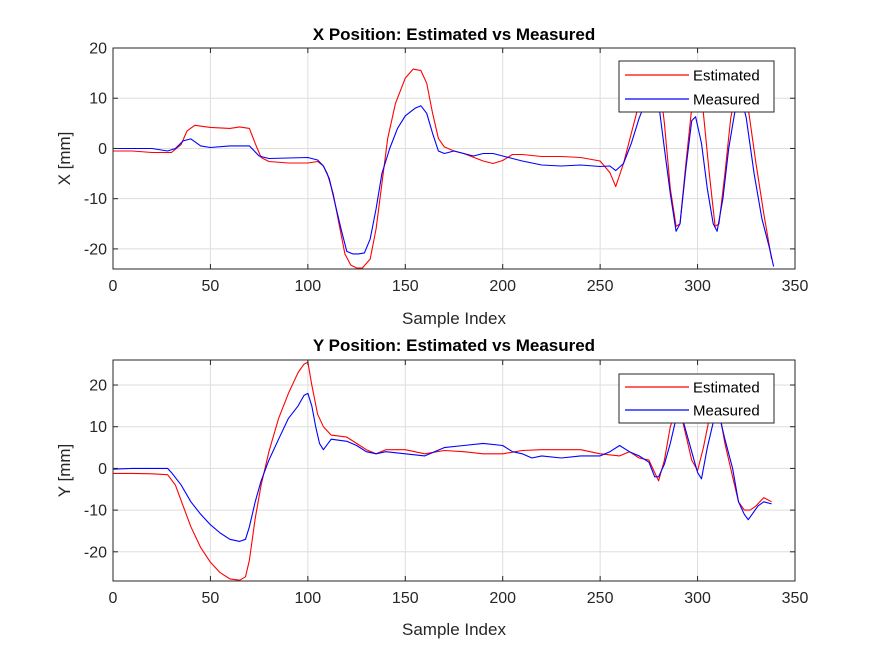  Describe the element at coordinates (697, 598) in the screenshot. I see `y-chart-xtick-label: 300` at that location.